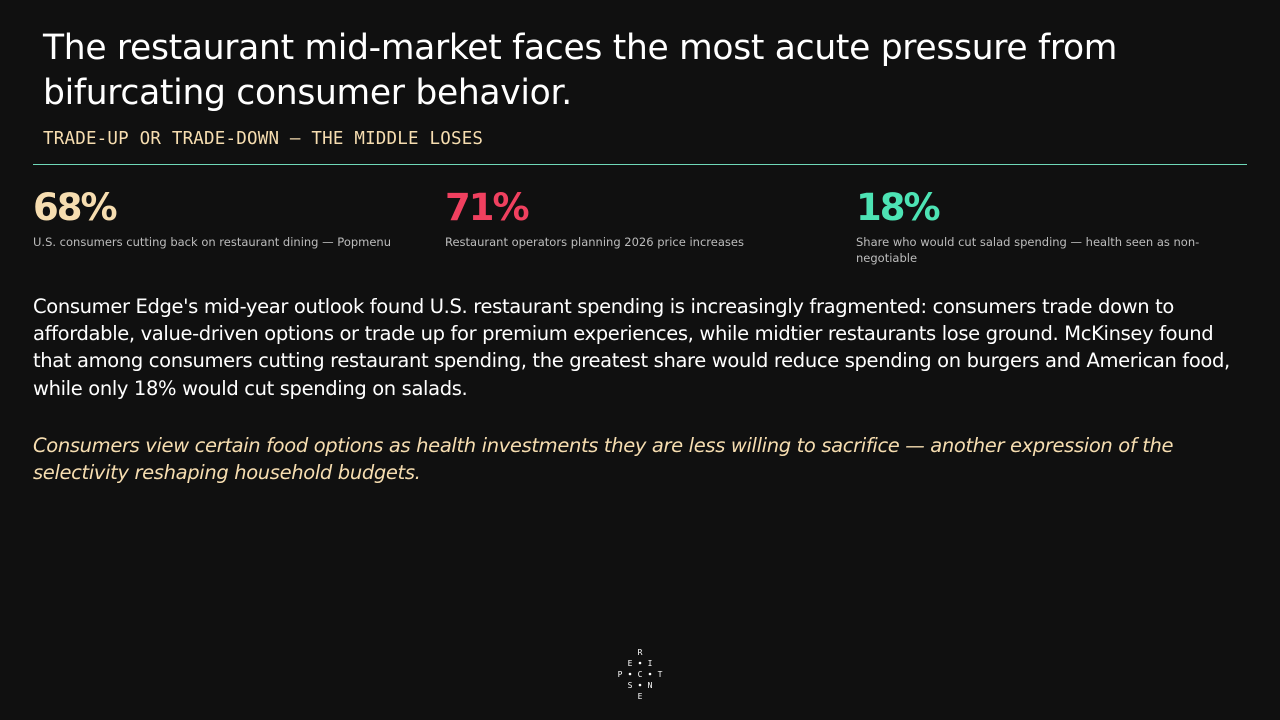 Image resolution: width=1280 pixels, height=720 pixels. Describe the element at coordinates (620, 674) in the screenshot. I see `logo-letter: P` at that location.